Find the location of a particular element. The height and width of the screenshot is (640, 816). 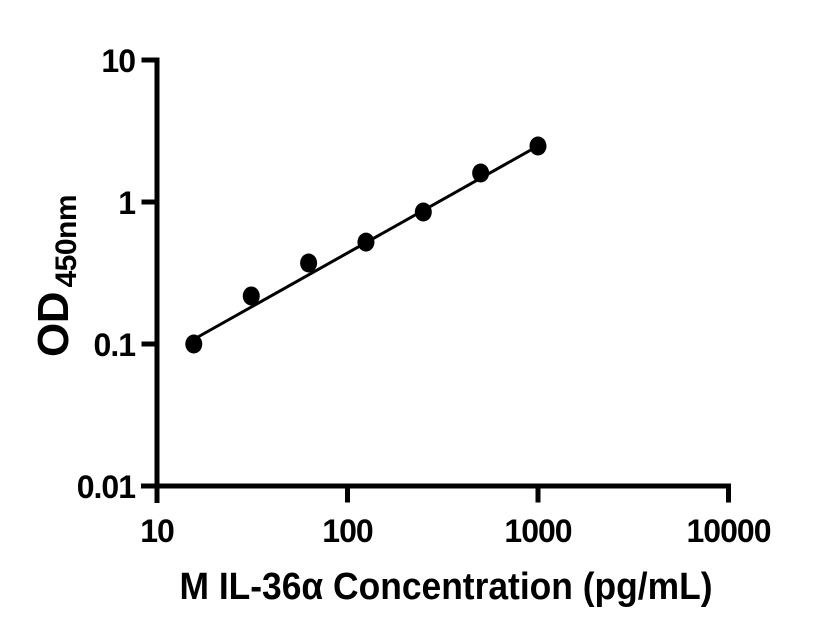

y-tick-label: 1 is located at coordinates (126, 203).